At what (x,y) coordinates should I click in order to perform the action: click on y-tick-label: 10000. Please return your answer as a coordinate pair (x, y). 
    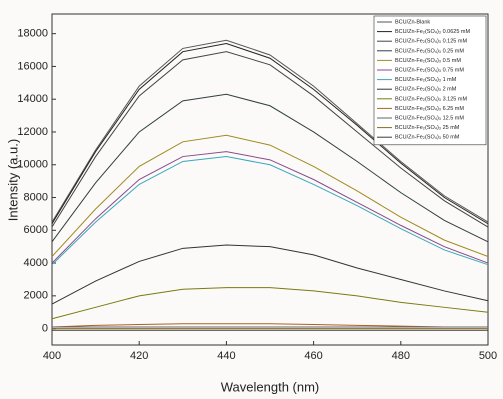
    Looking at the image, I should click on (32, 165).